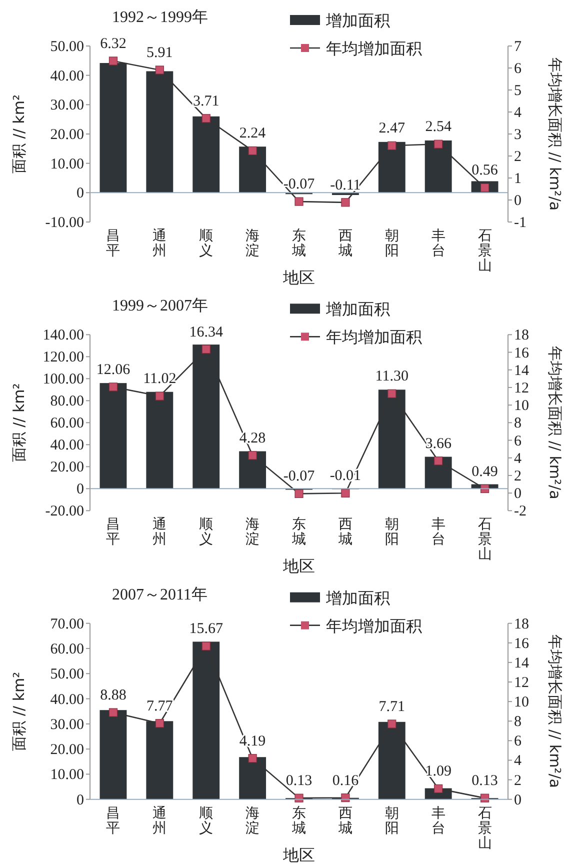  I want to click on y-tick-label: 10.00, so click(67, 775).